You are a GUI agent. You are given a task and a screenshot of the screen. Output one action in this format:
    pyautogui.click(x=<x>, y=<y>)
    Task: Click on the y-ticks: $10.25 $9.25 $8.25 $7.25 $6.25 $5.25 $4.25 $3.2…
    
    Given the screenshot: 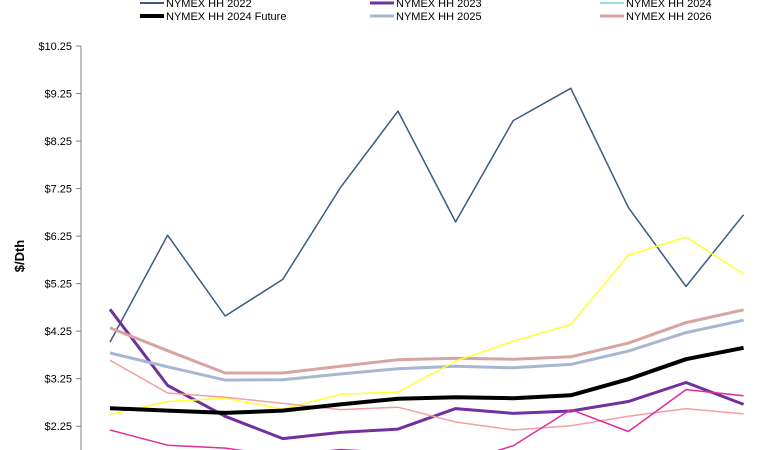 What is the action you would take?
    pyautogui.click(x=59, y=237)
    